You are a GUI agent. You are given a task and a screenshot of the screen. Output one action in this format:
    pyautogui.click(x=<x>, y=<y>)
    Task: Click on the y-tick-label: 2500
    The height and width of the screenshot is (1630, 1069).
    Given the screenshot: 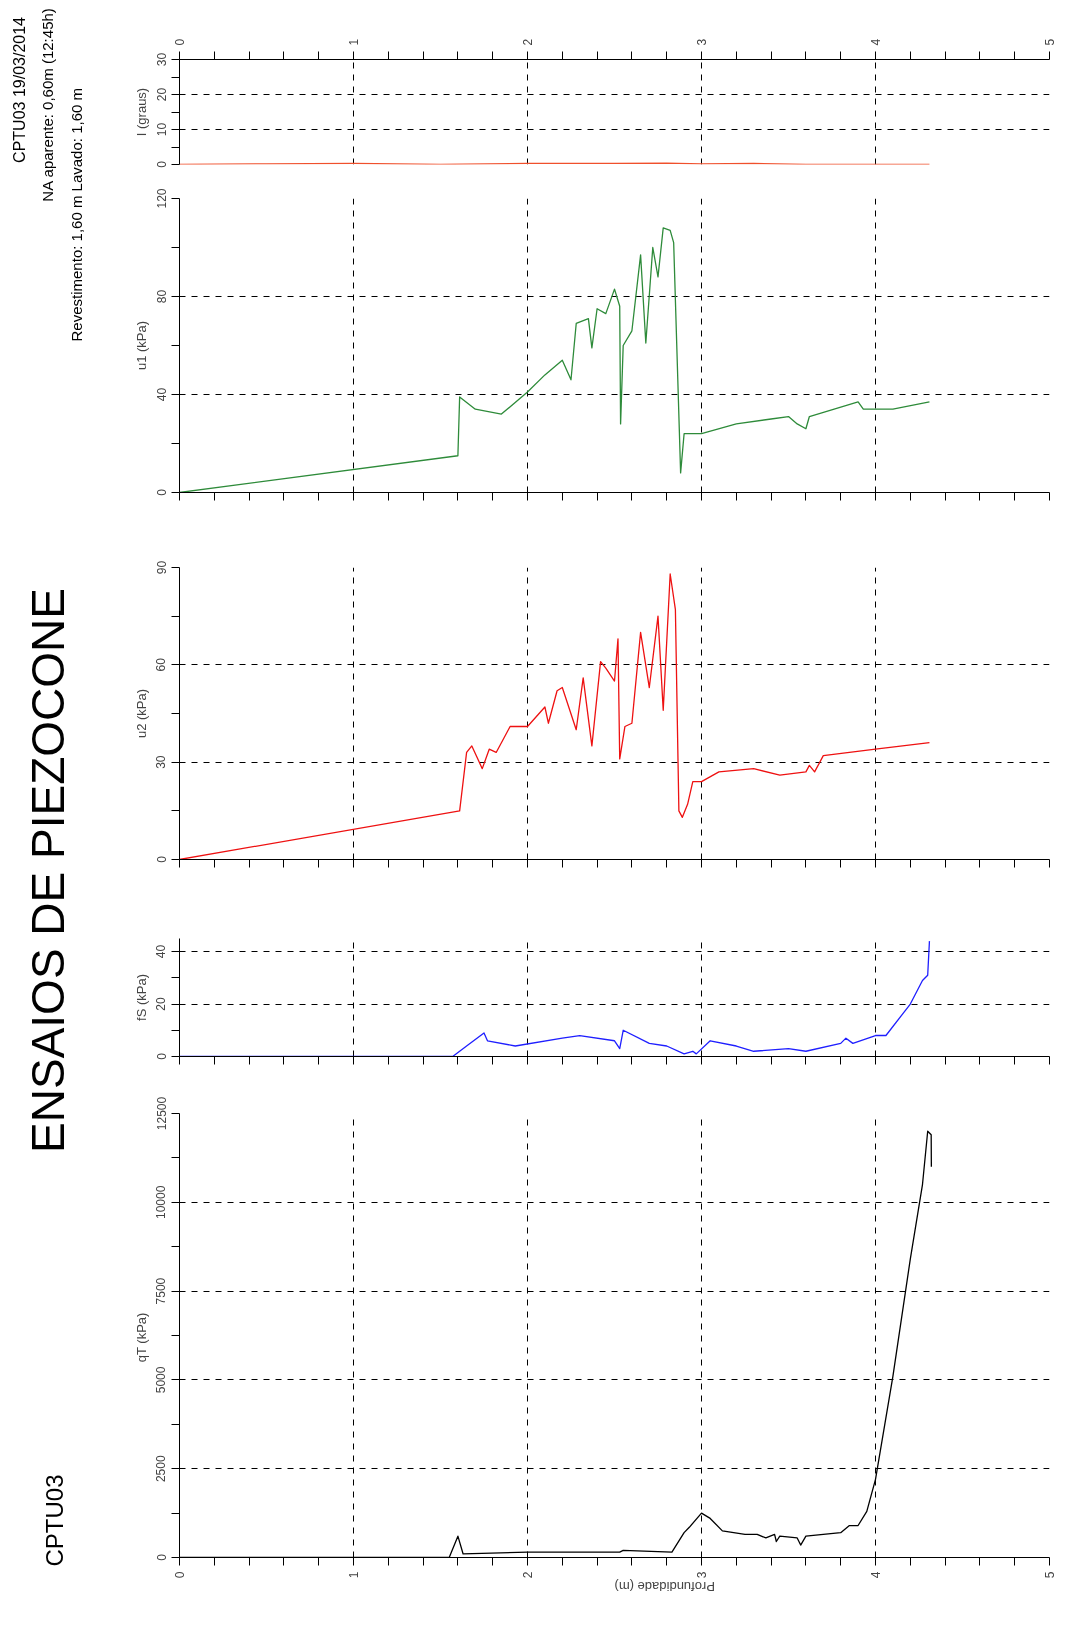 What is the action you would take?
    pyautogui.click(x=161, y=1469)
    